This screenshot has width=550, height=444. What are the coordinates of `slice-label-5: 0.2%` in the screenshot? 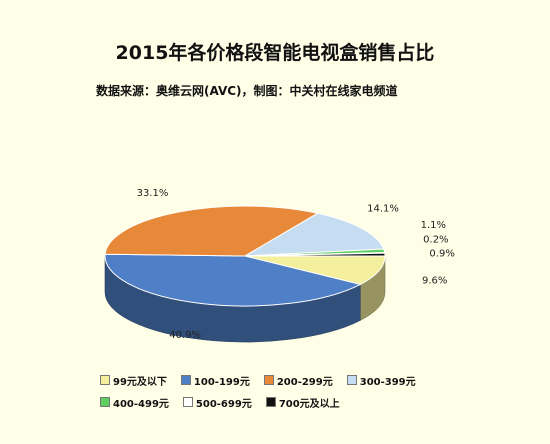 It's located at (435, 239).